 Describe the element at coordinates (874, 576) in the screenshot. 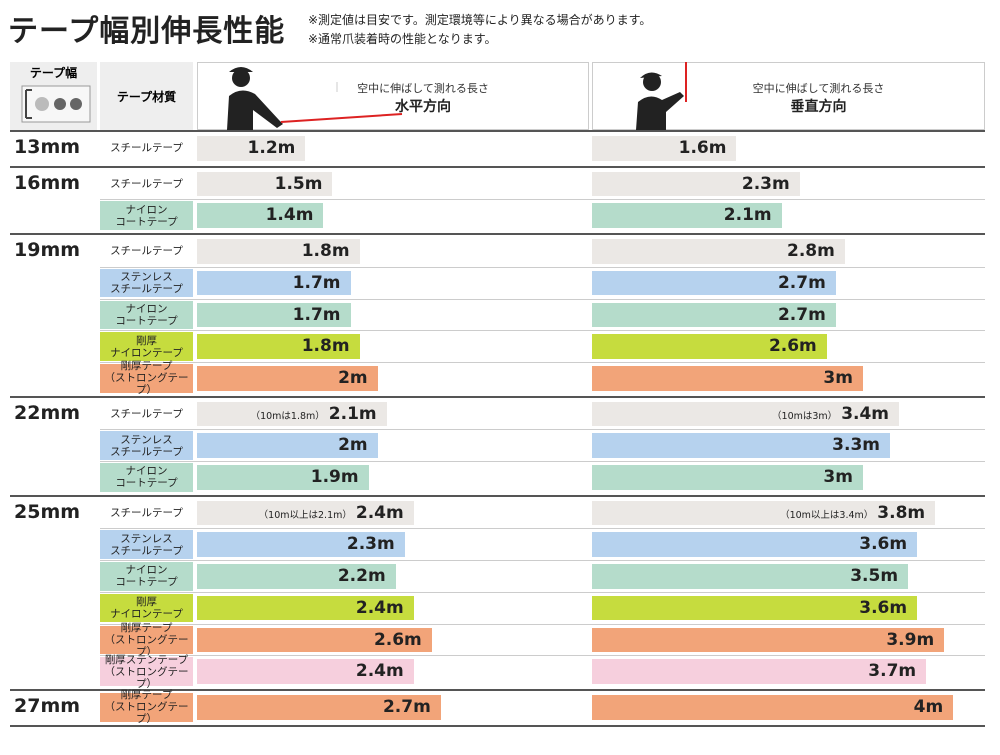

I see `value-label: 3.5m` at that location.